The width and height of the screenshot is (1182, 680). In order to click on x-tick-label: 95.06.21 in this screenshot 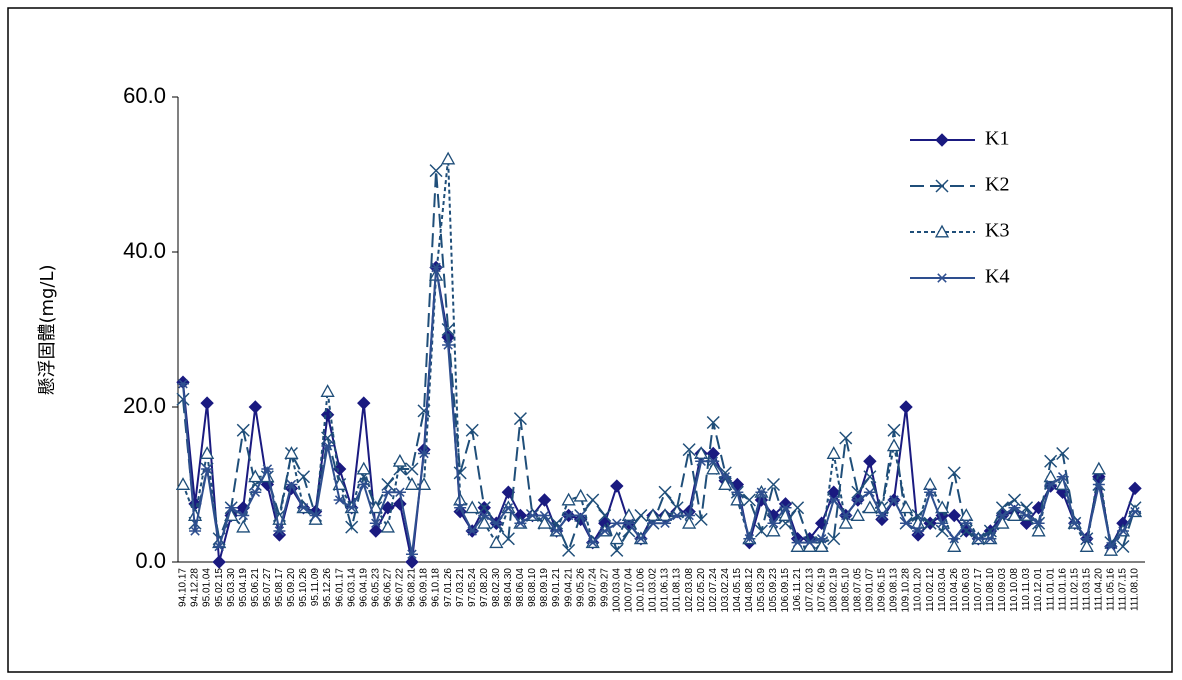, I will do `click(255, 587)`.